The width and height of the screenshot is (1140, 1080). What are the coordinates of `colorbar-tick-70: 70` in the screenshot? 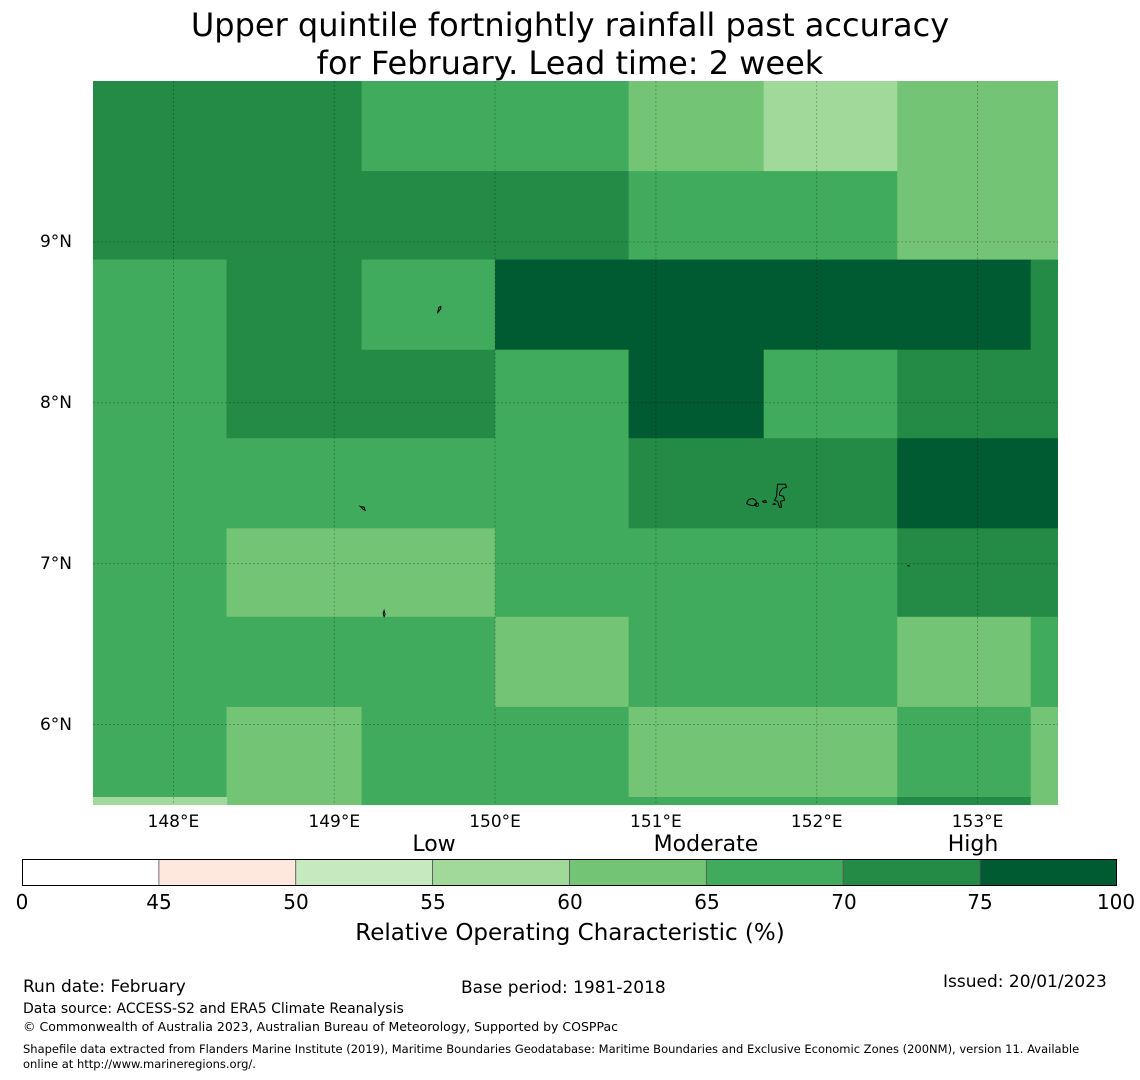 It's located at (844, 902).